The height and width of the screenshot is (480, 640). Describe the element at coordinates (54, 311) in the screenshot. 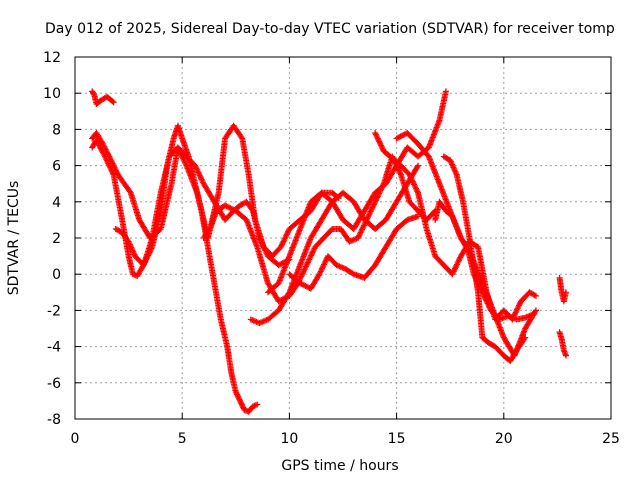

I see `y-tick-label: -2` at that location.